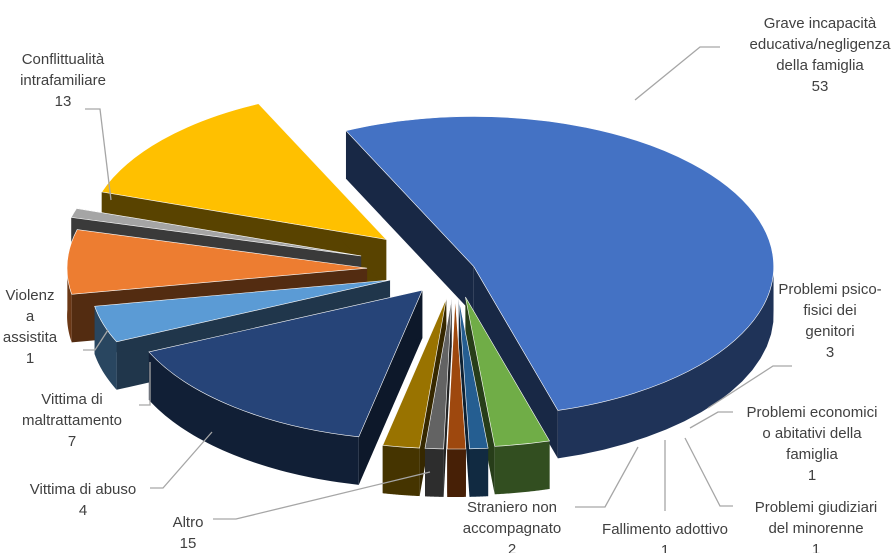 Image resolution: width=895 pixels, height=553 pixels. Describe the element at coordinates (188, 522) in the screenshot. I see `data-label-text-altro: Altro` at that location.